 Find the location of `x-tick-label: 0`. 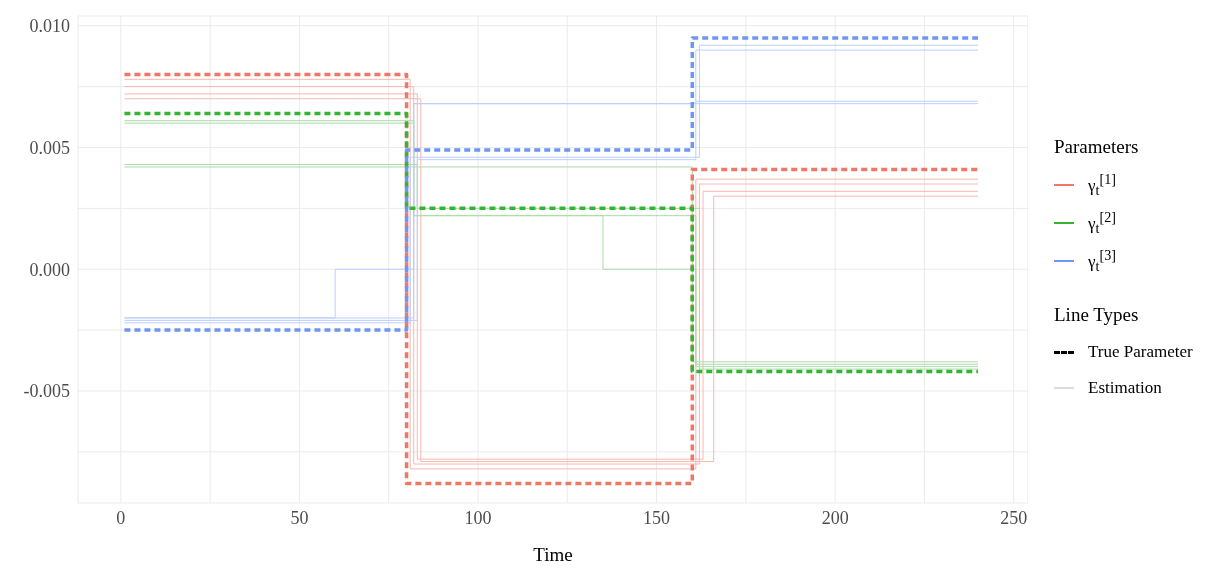

x-tick-label: 0 is located at coordinates (121, 517).